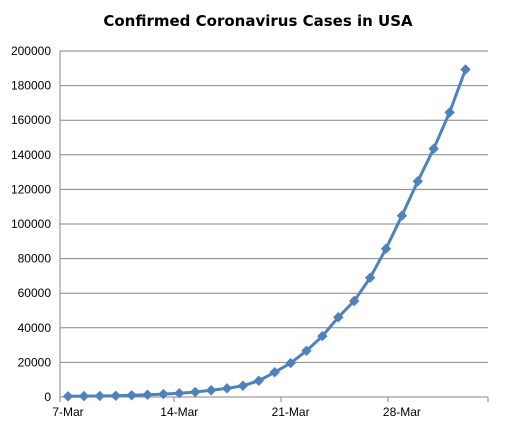  I want to click on y-tick-label: 200000, so click(31, 51).